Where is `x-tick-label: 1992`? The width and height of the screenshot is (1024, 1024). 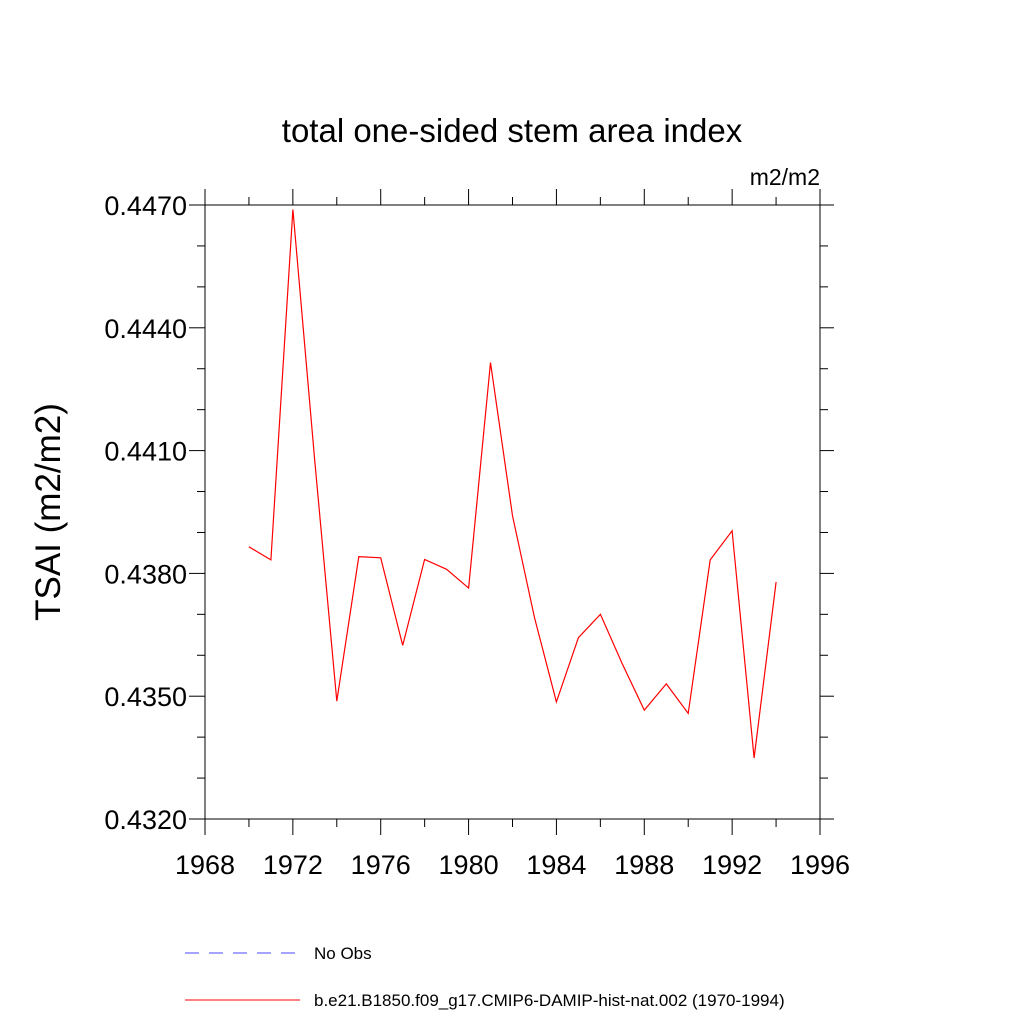 x-tick-label: 1992 is located at coordinates (732, 865).